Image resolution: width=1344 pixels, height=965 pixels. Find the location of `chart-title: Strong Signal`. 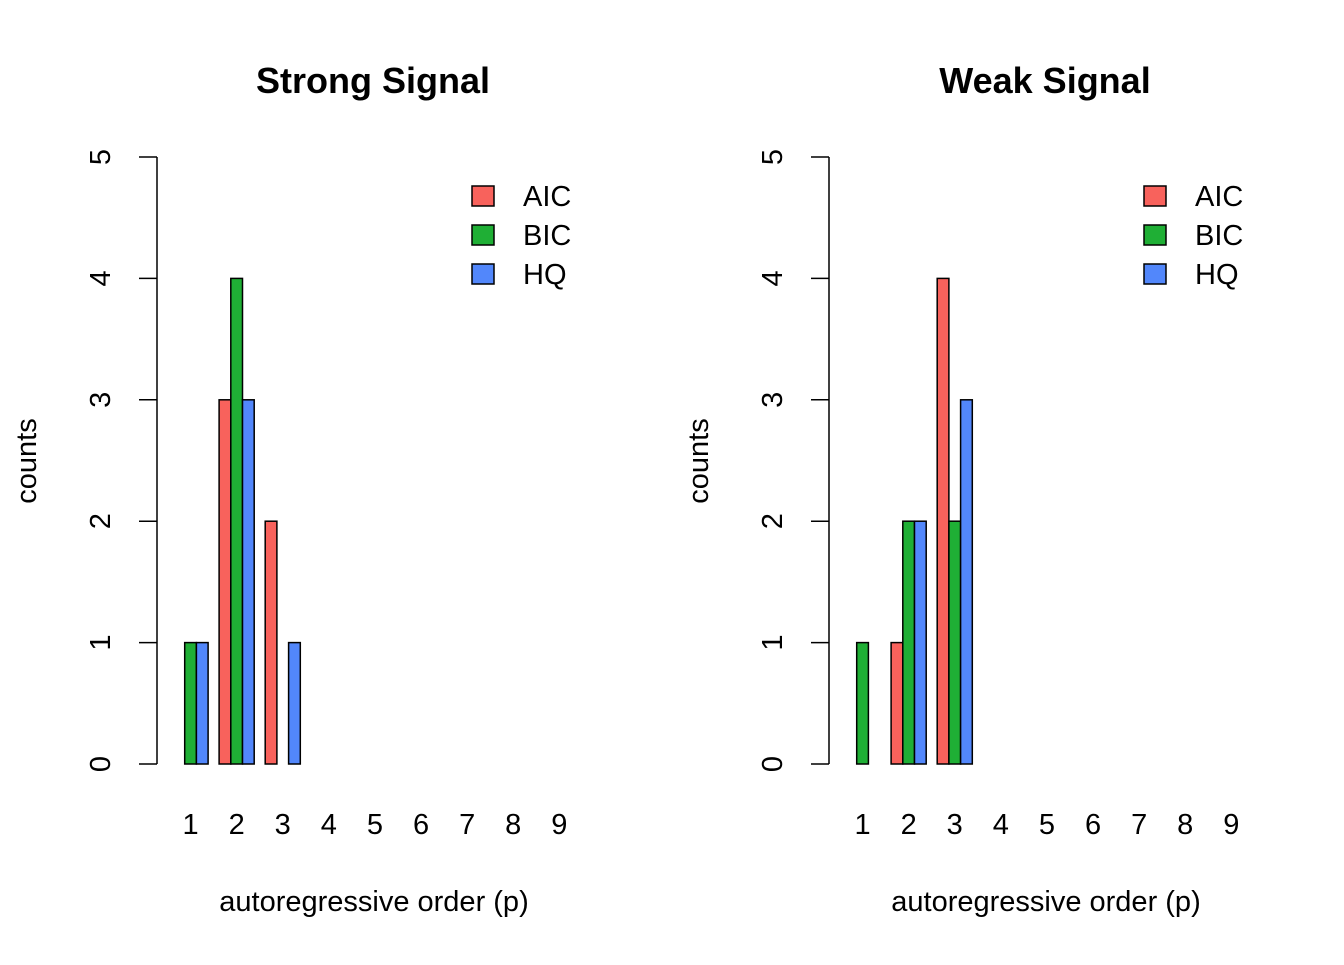

chart-title: Strong Signal is located at coordinates (373, 80).